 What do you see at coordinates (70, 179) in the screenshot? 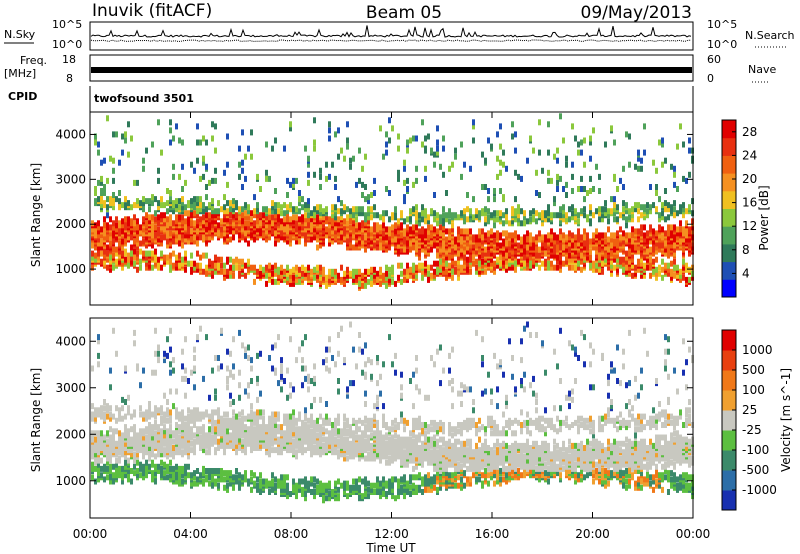
I see `y-tick-label: 3000` at bounding box center [70, 179].